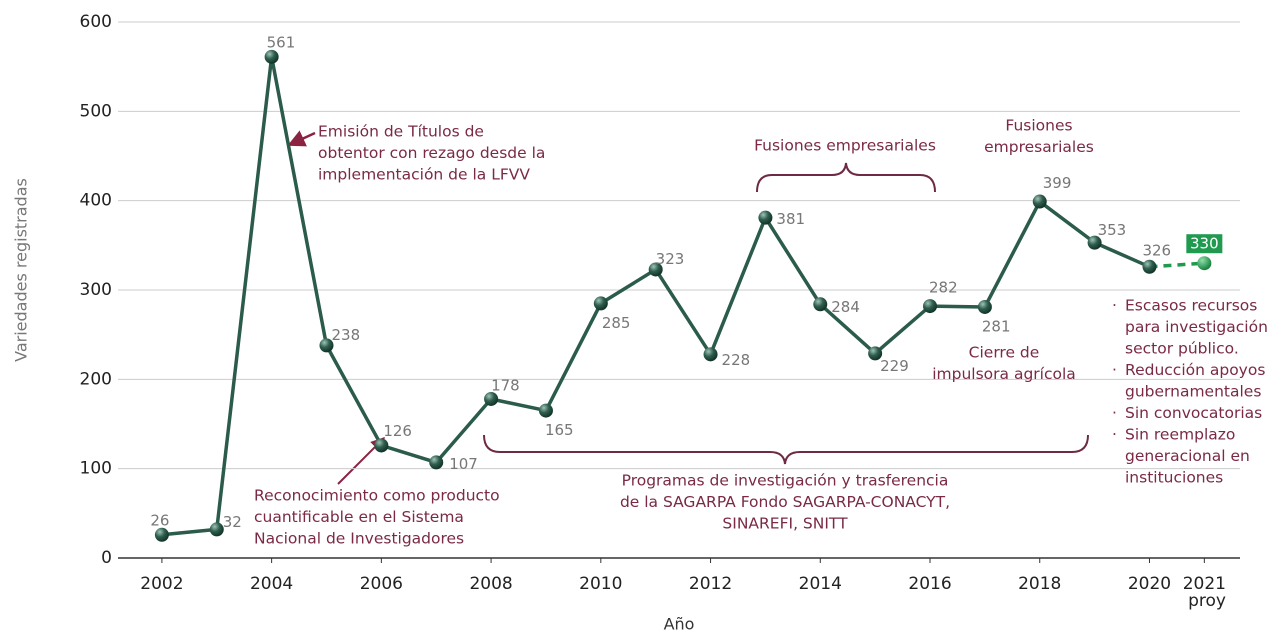 The width and height of the screenshot is (1280, 632). I want to click on bullet-text: Reducción apoyos, so click(1195, 370).